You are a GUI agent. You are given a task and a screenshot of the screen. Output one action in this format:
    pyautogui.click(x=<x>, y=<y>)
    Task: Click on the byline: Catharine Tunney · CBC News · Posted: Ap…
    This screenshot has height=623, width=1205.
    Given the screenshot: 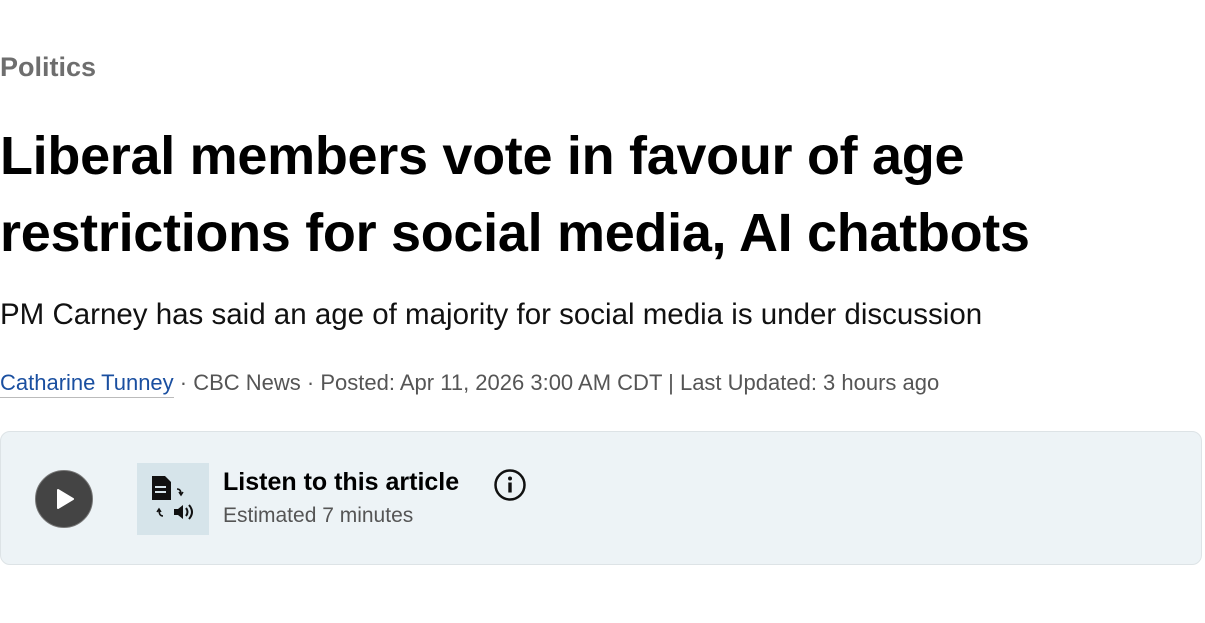 What is the action you would take?
    pyautogui.click(x=470, y=384)
    